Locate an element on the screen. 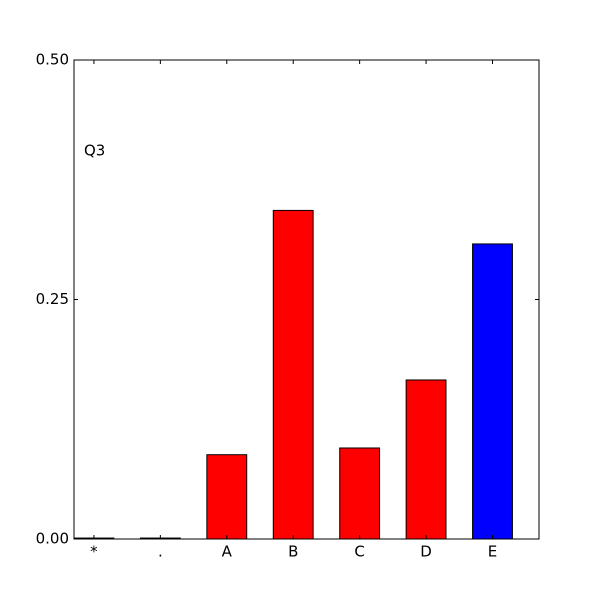 This screenshot has width=600, height=600. y-tick-label: 0.50 is located at coordinates (52, 60).